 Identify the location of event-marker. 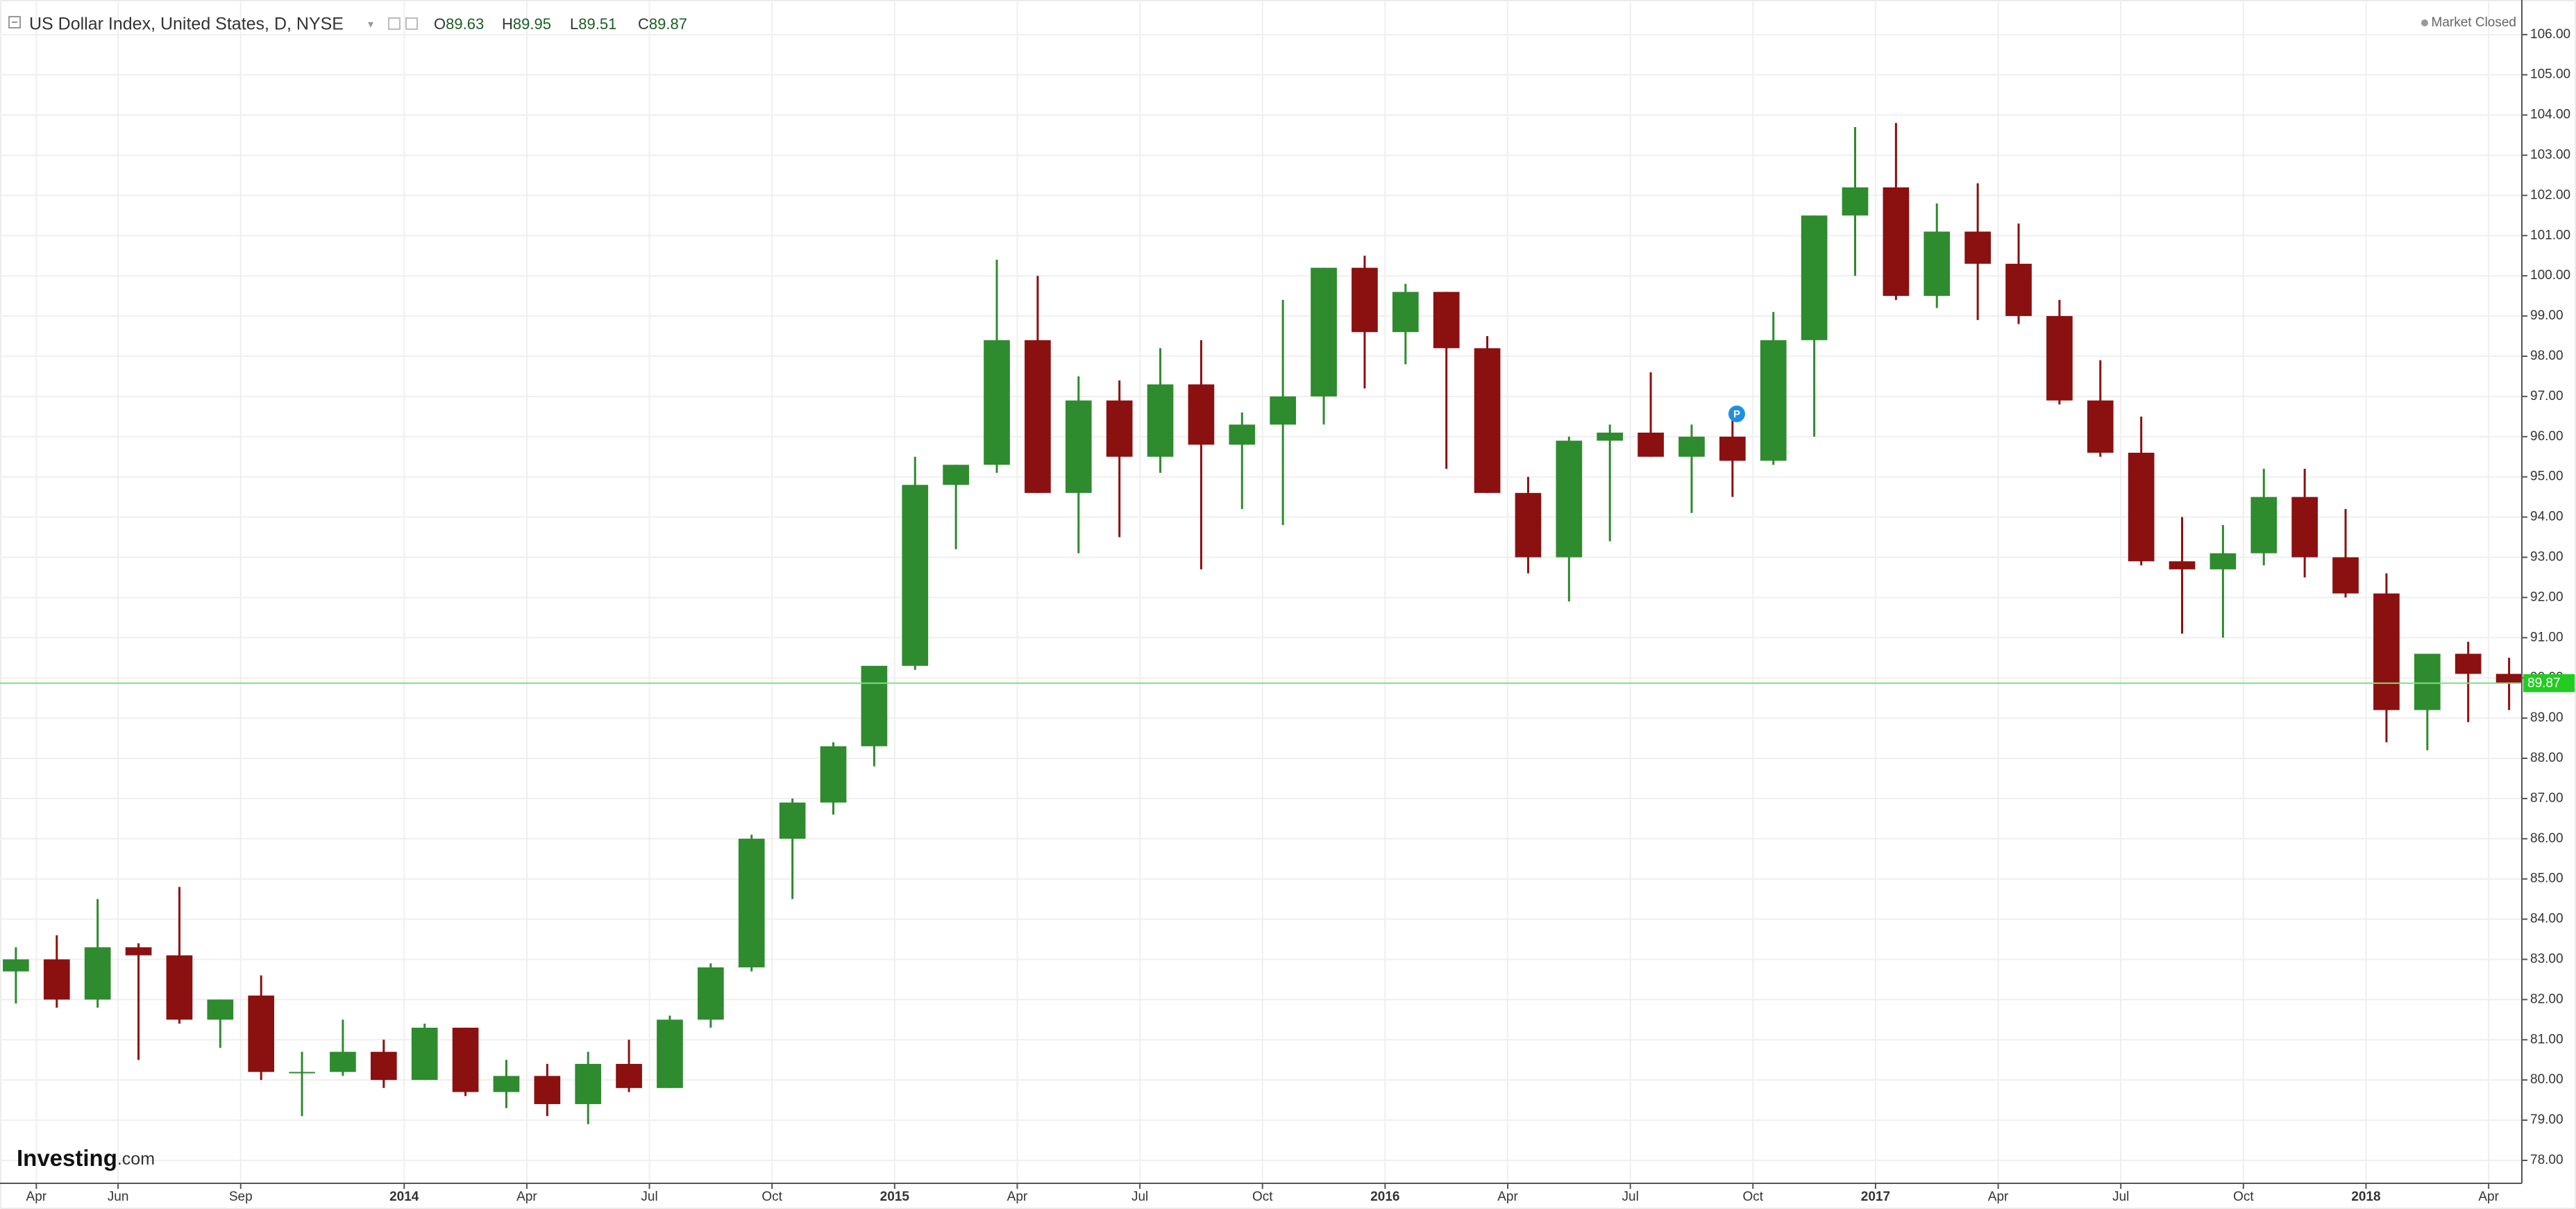
(1736, 414).